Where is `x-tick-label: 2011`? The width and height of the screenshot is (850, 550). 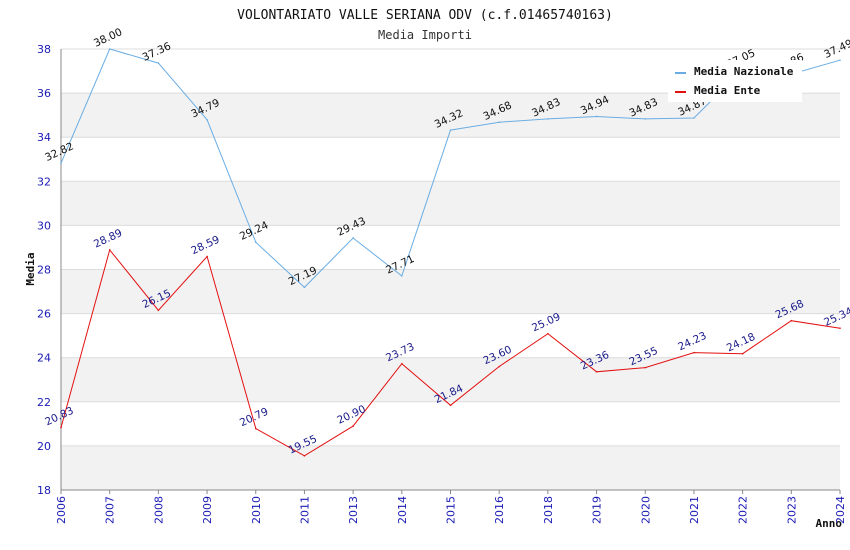 x-tick-label: 2011 is located at coordinates (304, 510).